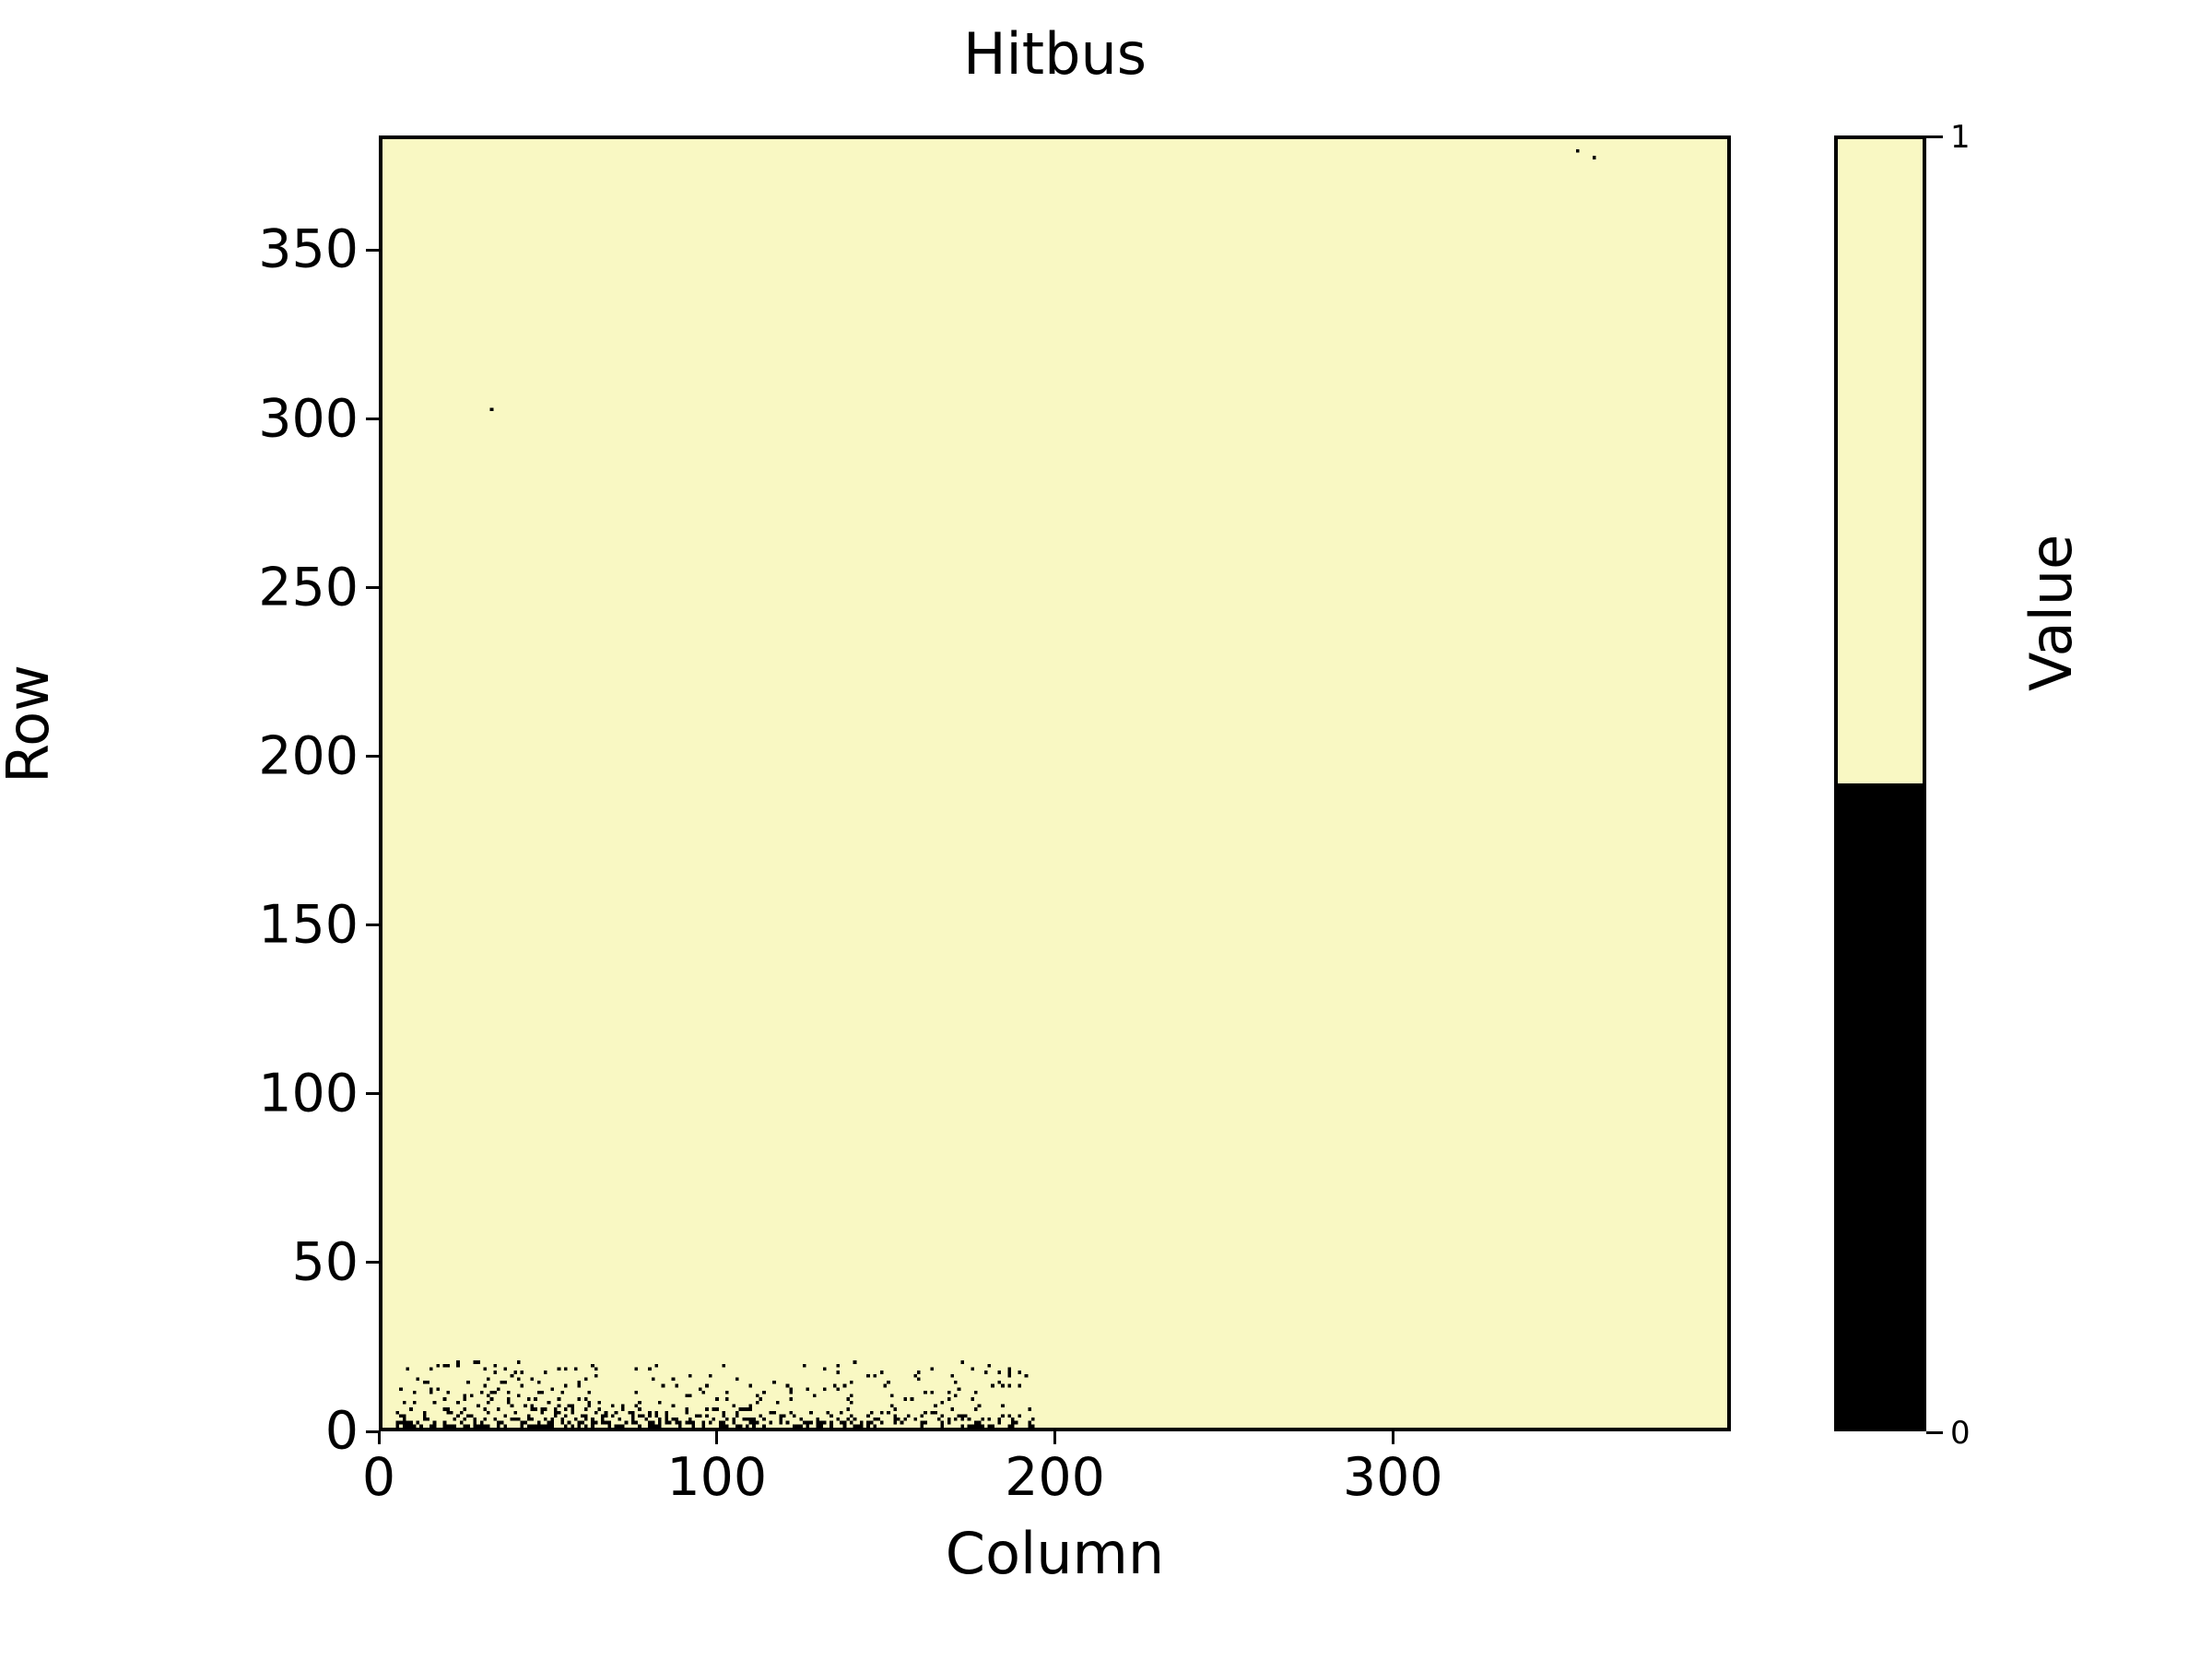  Describe the element at coordinates (325, 1262) in the screenshot. I see `y-tick-label: 50` at that location.